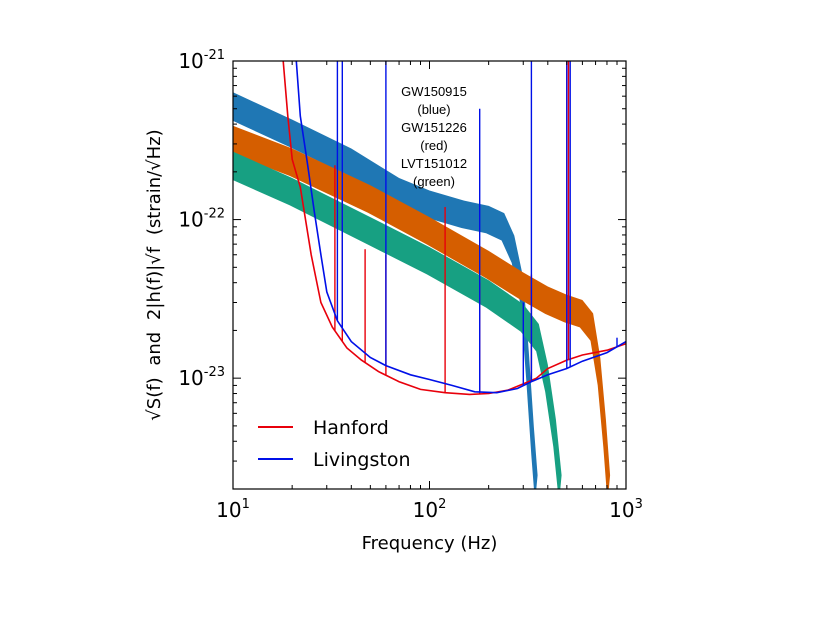  I want to click on legend-hanford-label: Hanford, so click(351, 428).